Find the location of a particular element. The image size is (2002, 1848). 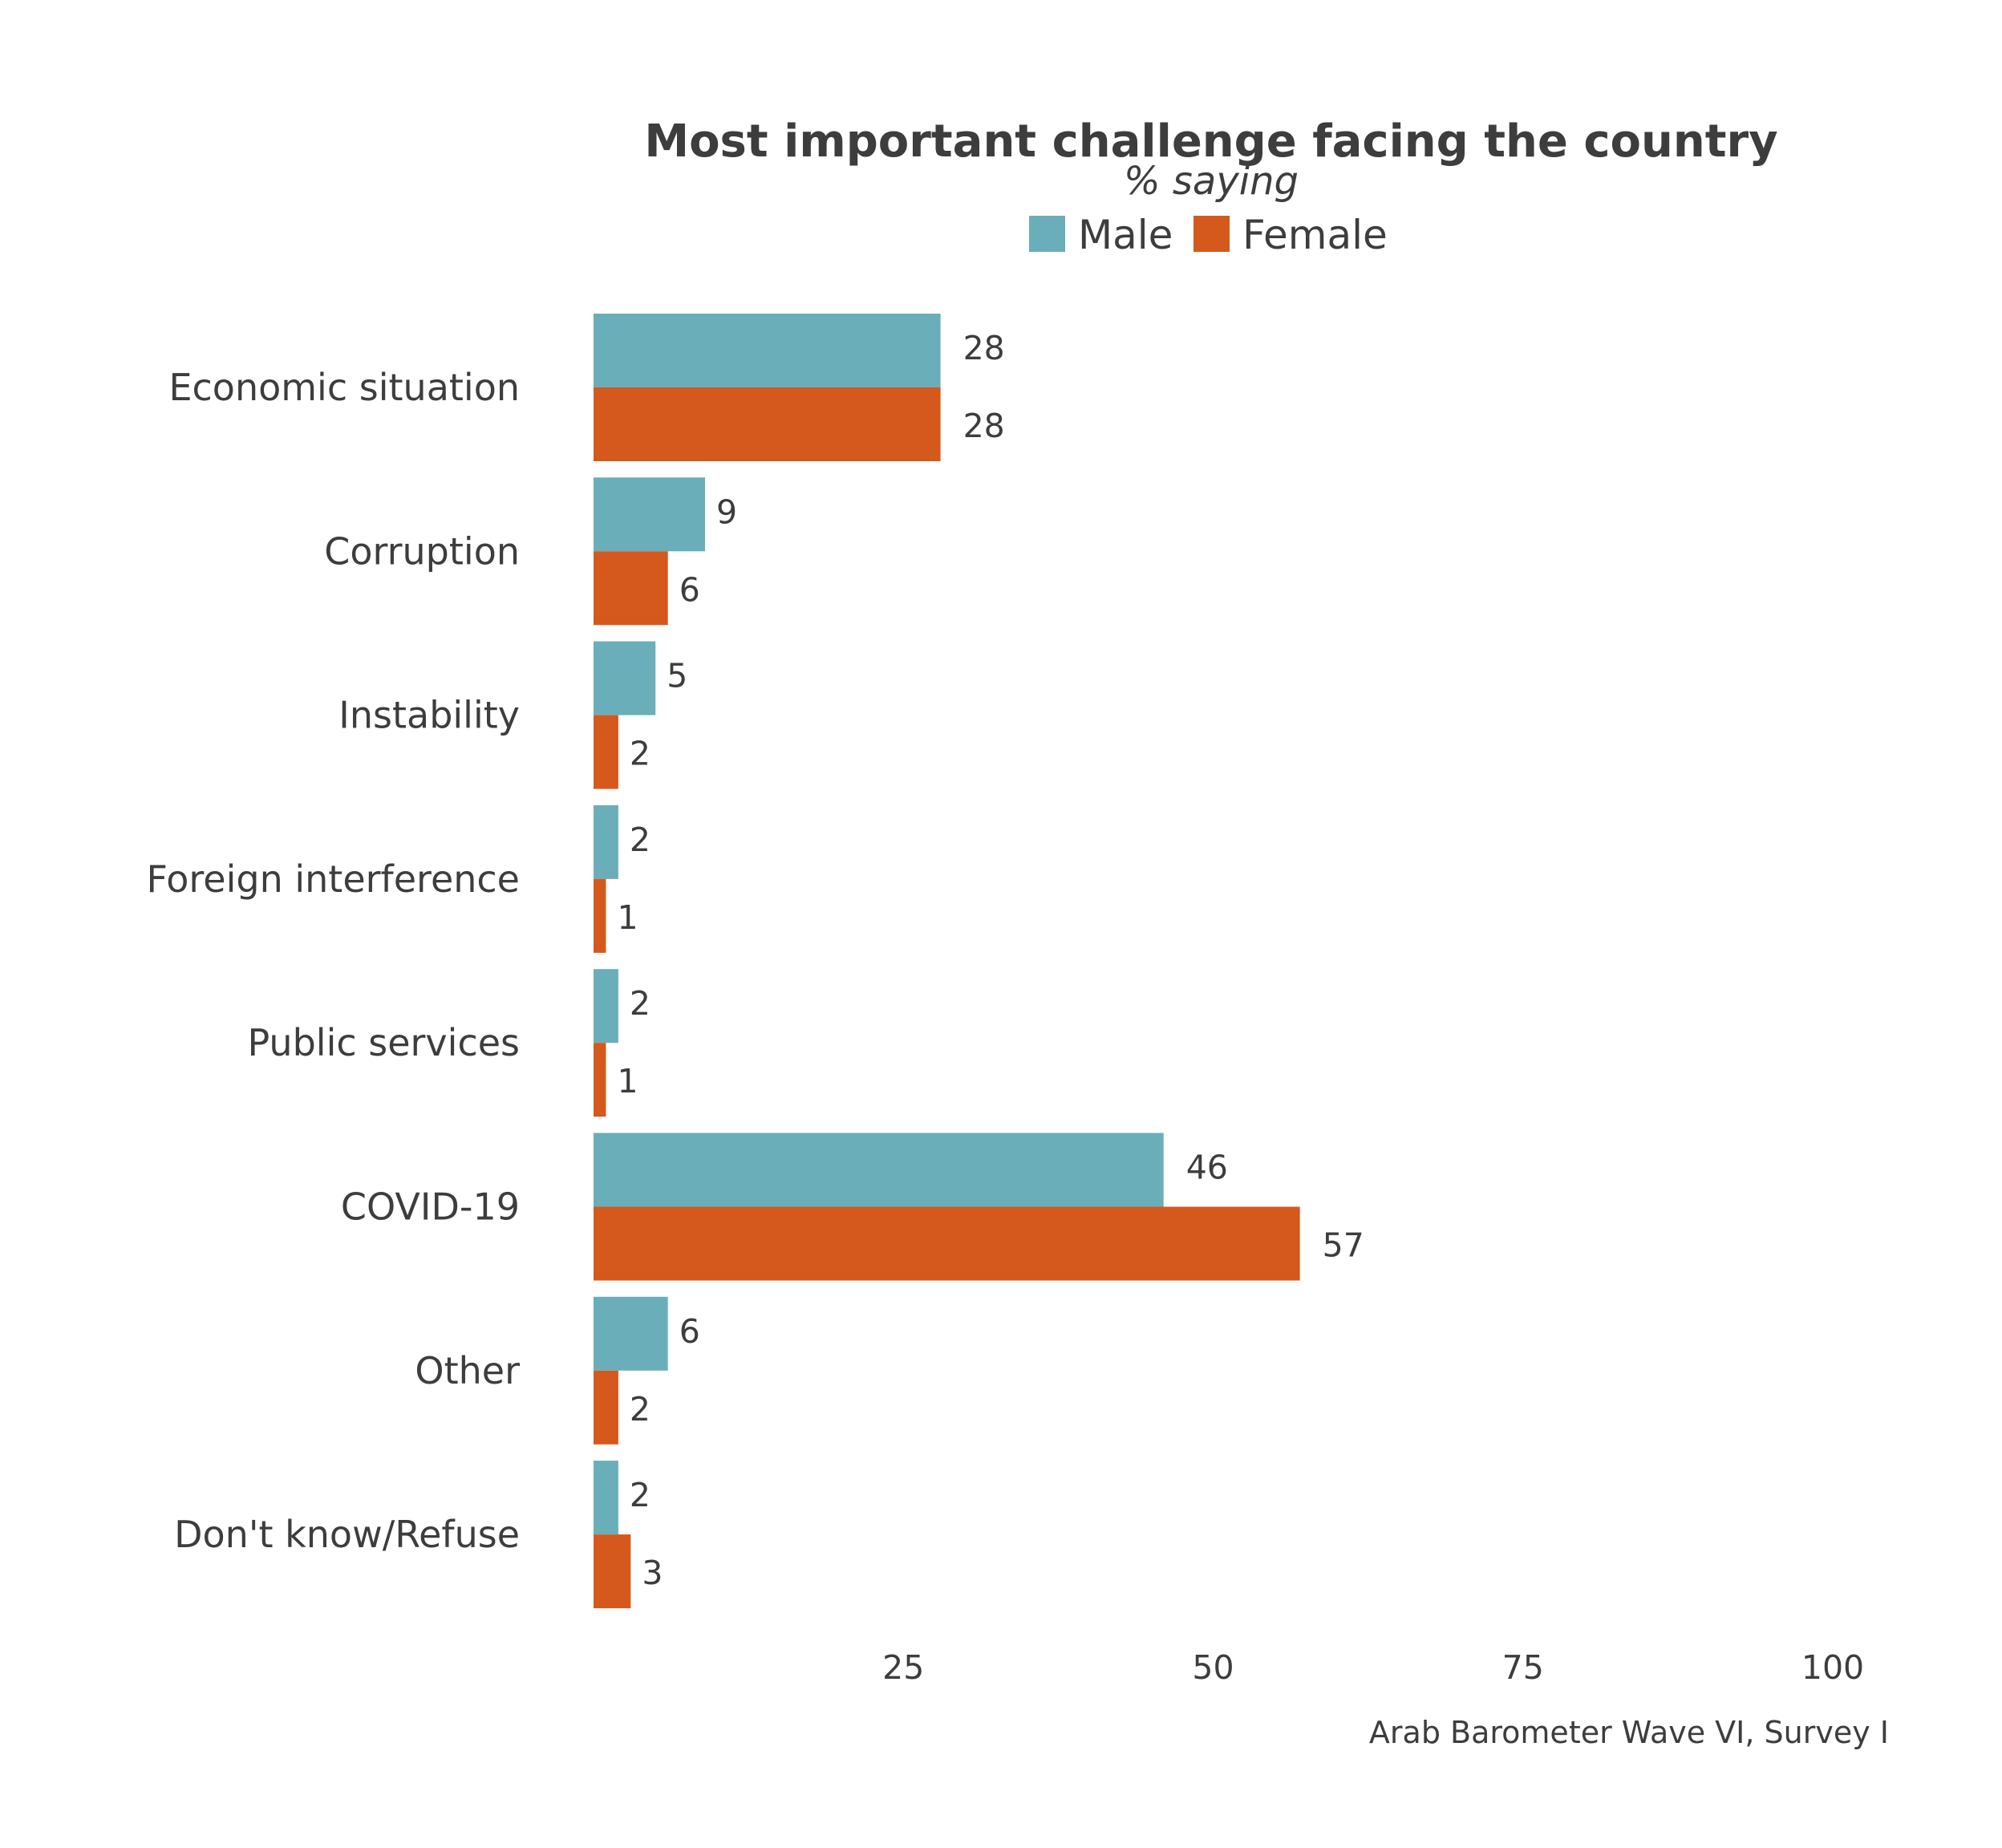

x-tick-label-25: 25 is located at coordinates (903, 1667).